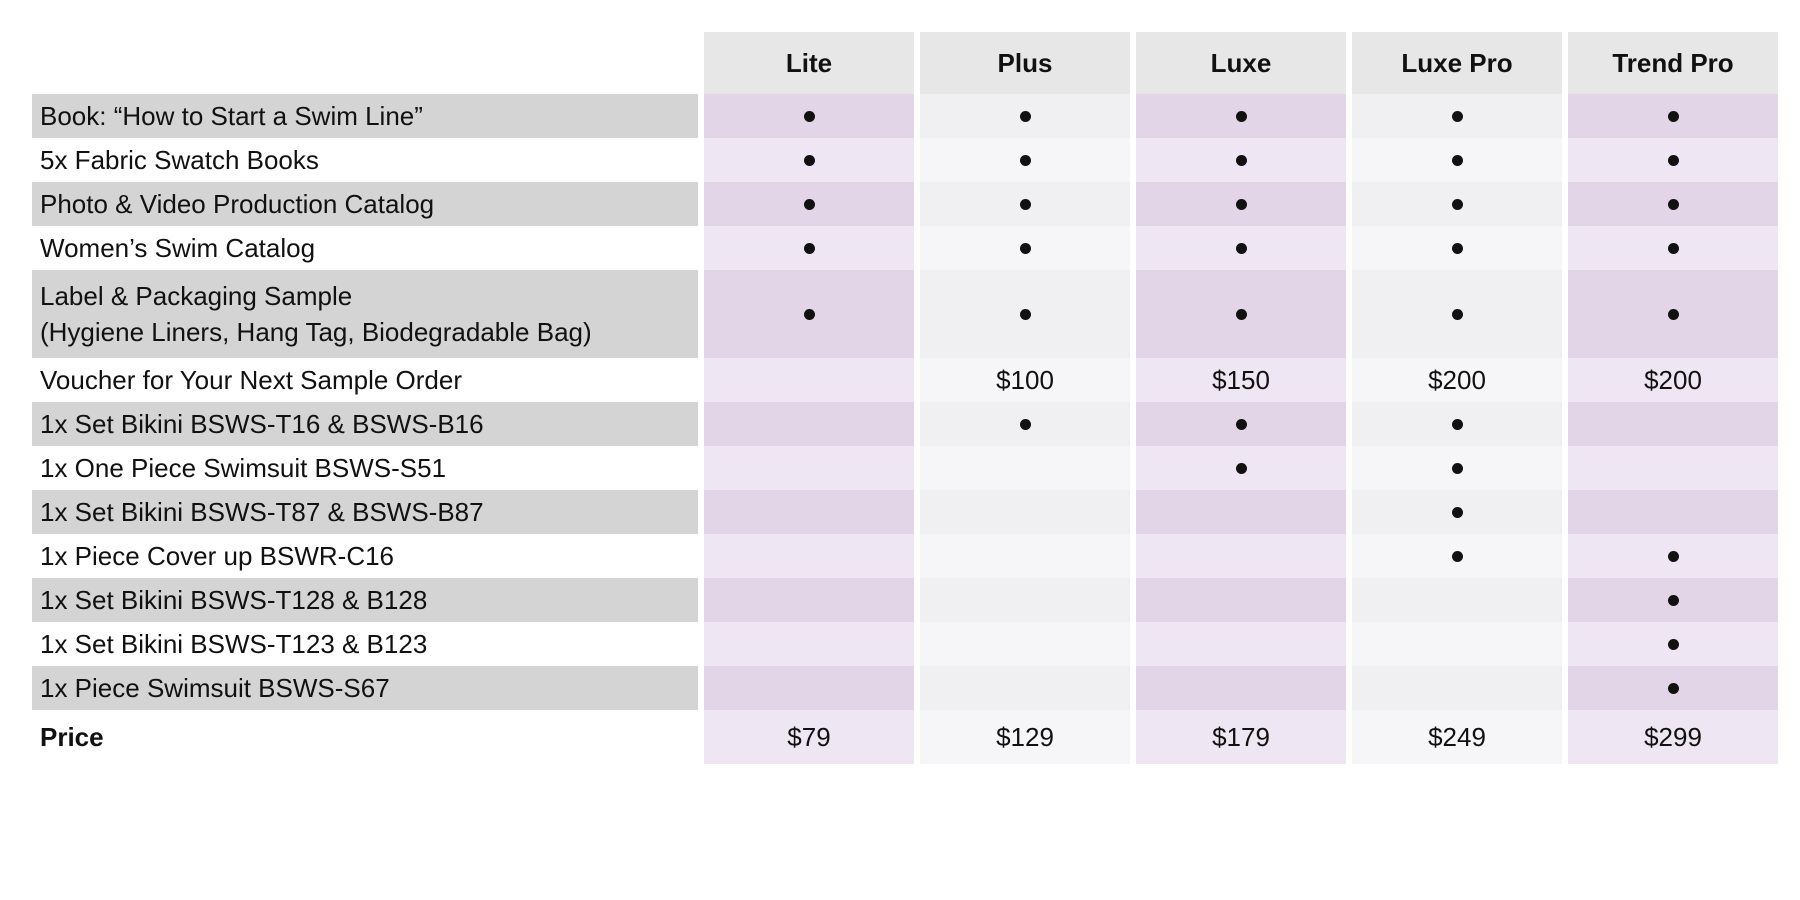  What do you see at coordinates (1241, 737) in the screenshot?
I see `price-luxe: $179` at bounding box center [1241, 737].